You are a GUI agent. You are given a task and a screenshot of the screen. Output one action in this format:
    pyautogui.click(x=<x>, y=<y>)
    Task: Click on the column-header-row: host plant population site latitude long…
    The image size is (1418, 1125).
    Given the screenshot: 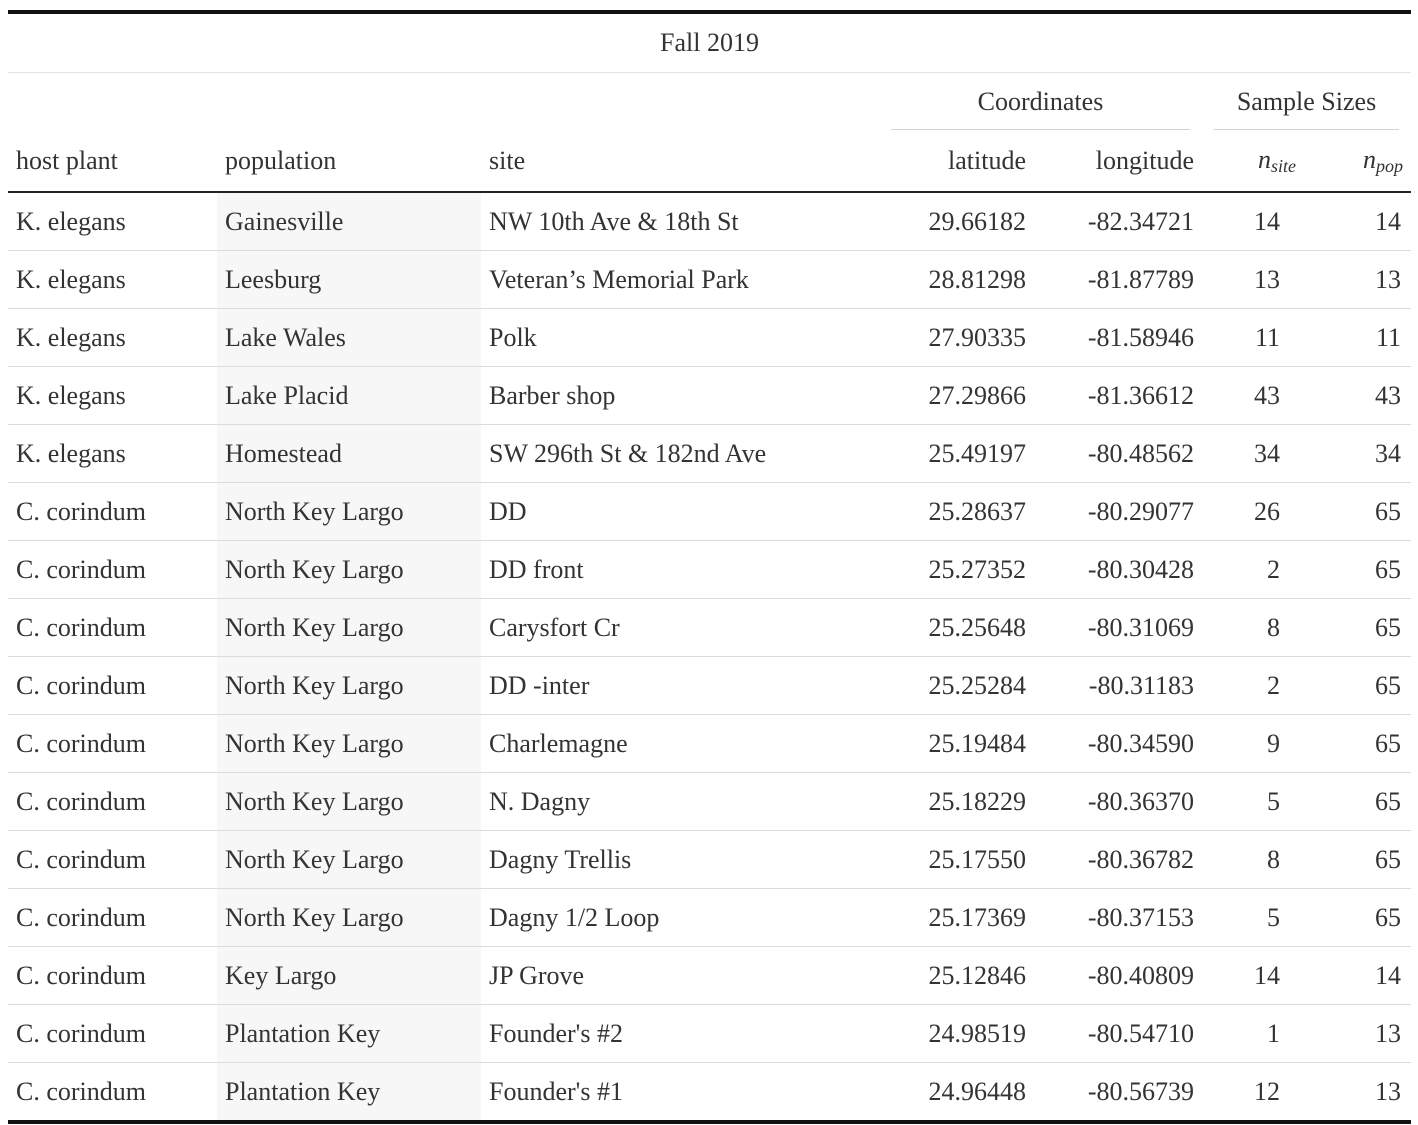 What is the action you would take?
    pyautogui.click(x=709, y=162)
    